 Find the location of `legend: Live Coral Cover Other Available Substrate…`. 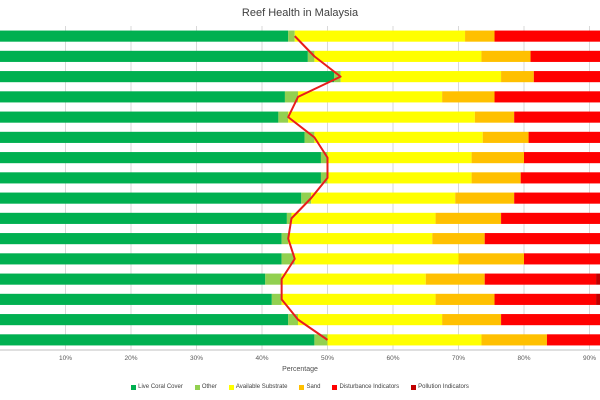

legend: Live Coral Cover Other Available Substrate… is located at coordinates (300, 387).